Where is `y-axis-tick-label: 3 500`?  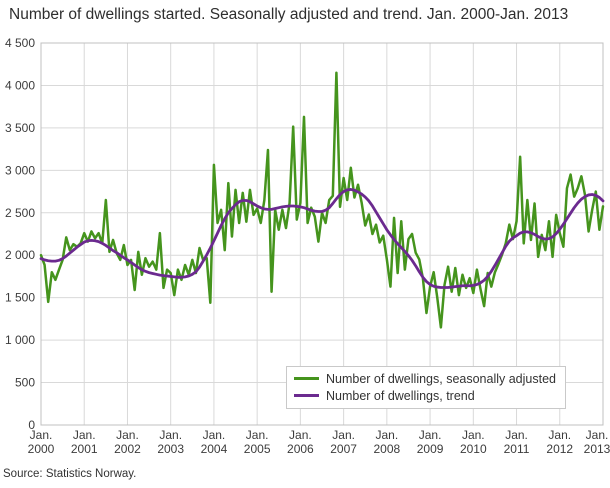 y-axis-tick-label: 3 500 is located at coordinates (20, 128).